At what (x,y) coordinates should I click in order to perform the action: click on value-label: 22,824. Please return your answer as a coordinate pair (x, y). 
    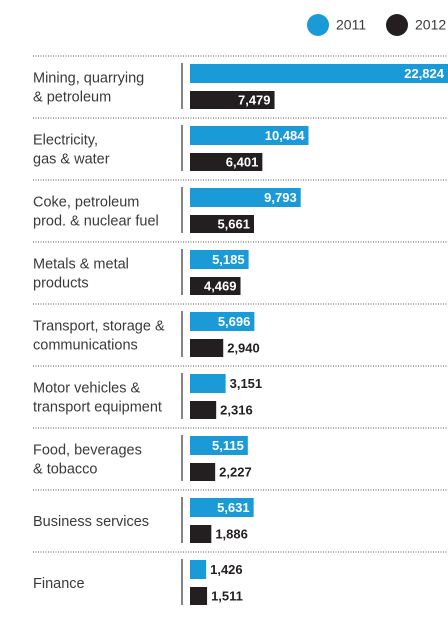
    Looking at the image, I should click on (424, 73).